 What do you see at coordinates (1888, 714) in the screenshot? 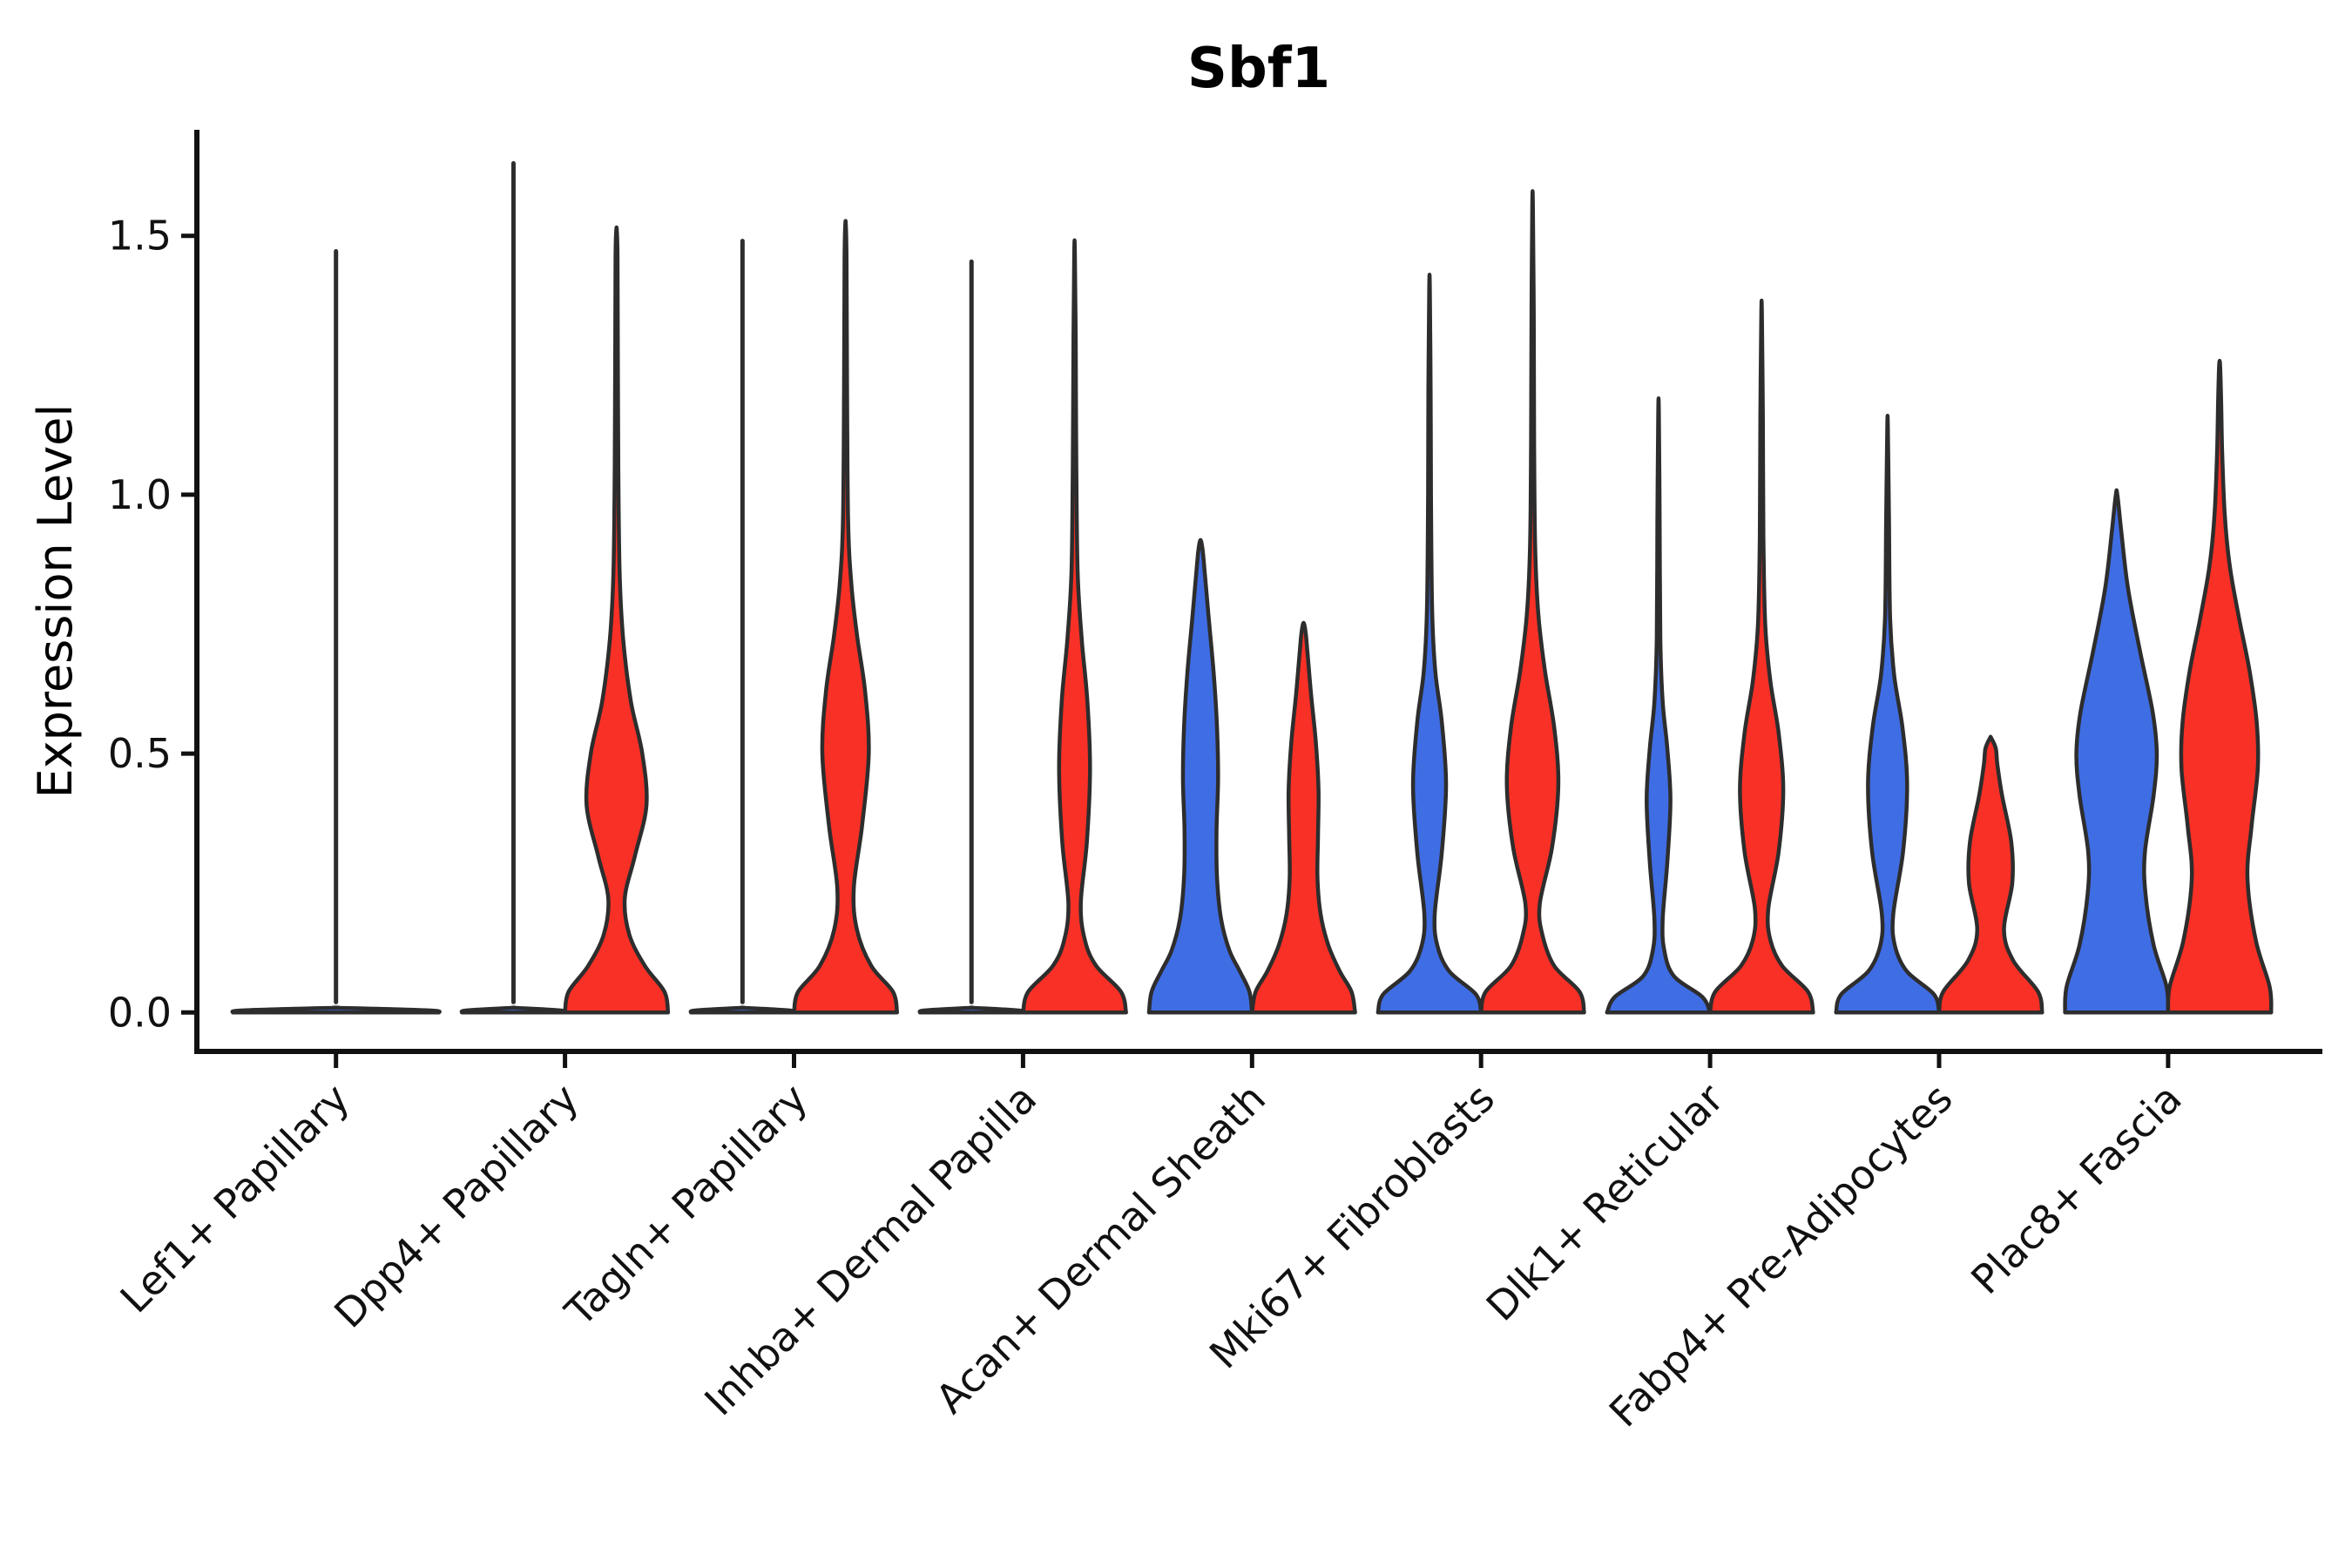
I see `violin-shape-fabp4-blue` at bounding box center [1888, 714].